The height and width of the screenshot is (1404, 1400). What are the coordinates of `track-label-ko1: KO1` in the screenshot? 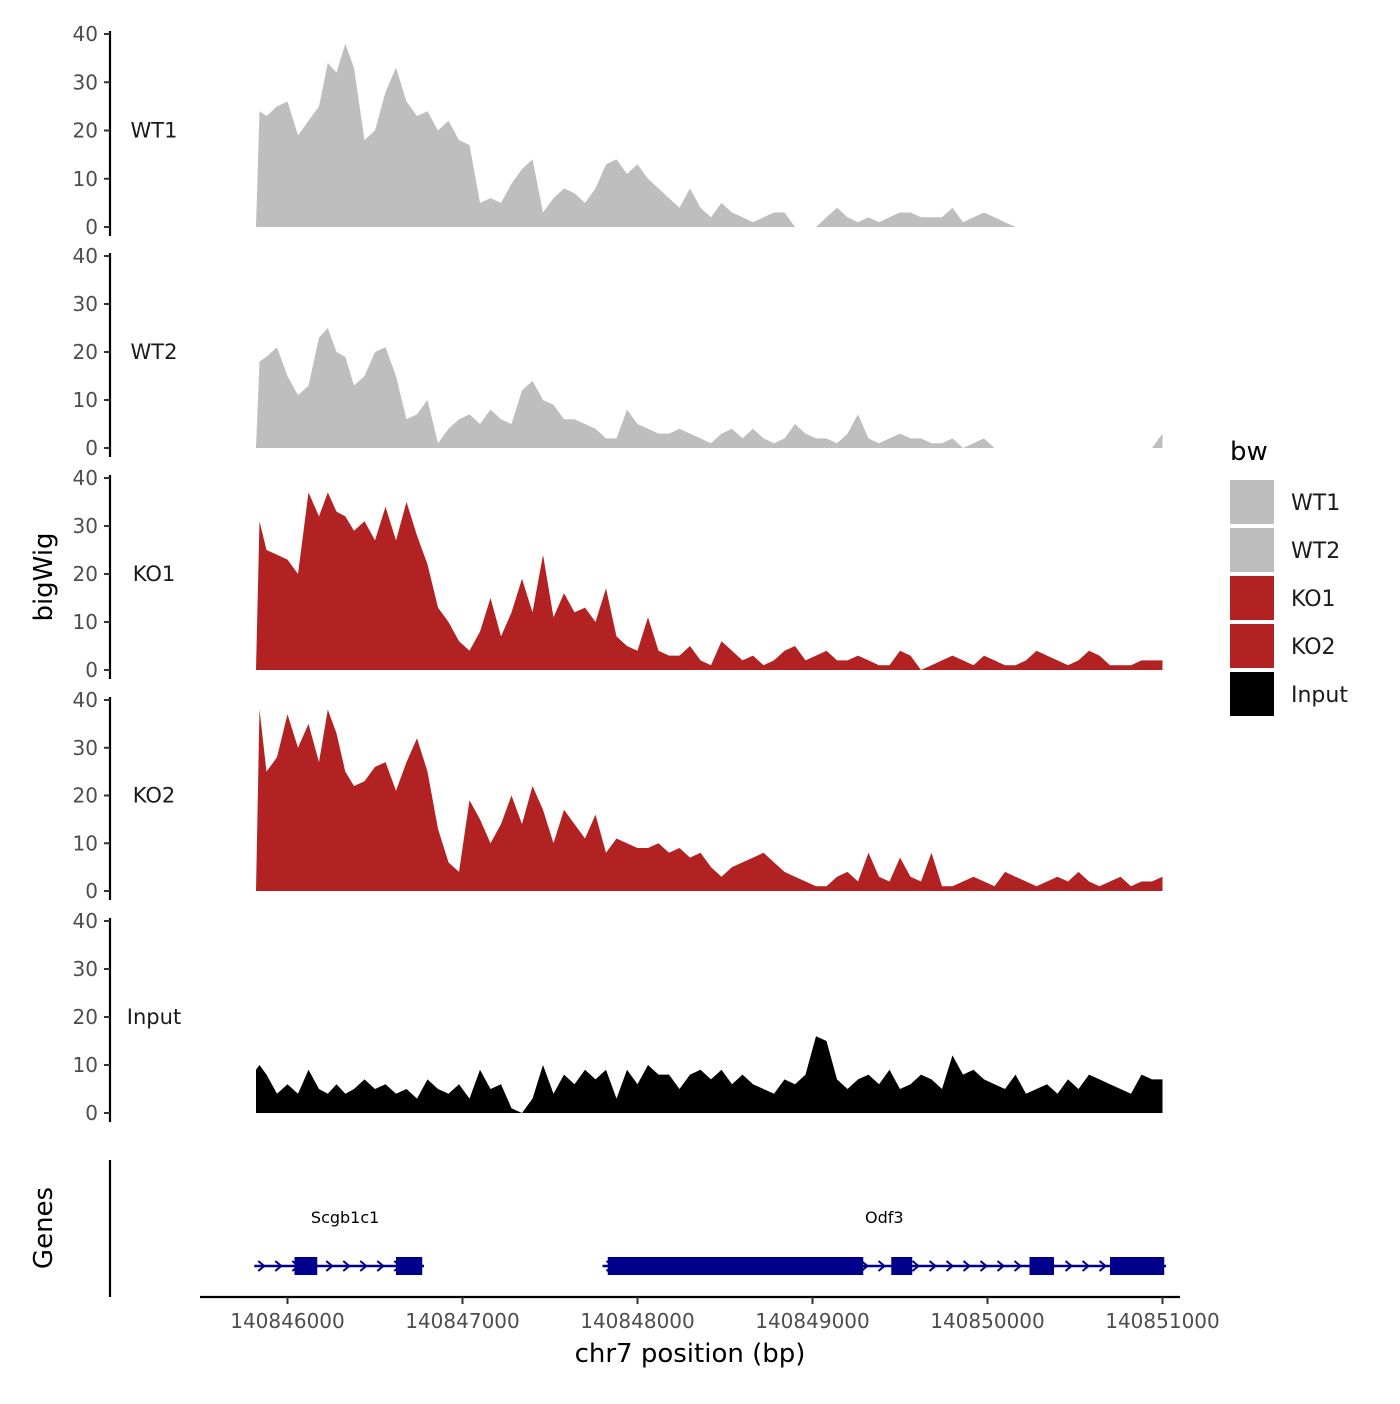 It's located at (154, 574).